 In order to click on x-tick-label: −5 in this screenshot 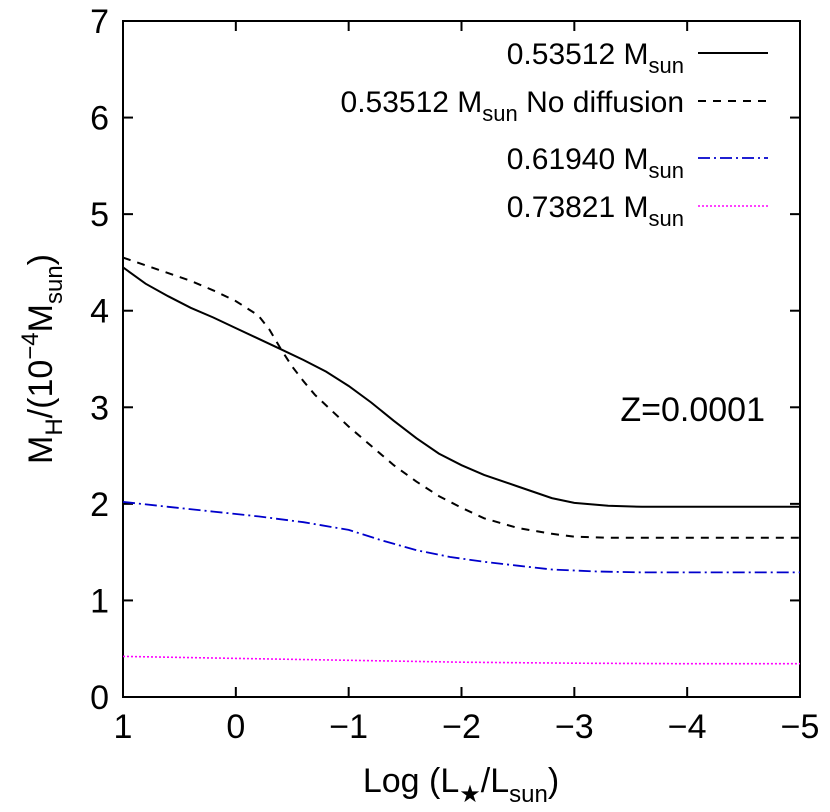, I will do `click(800, 727)`.